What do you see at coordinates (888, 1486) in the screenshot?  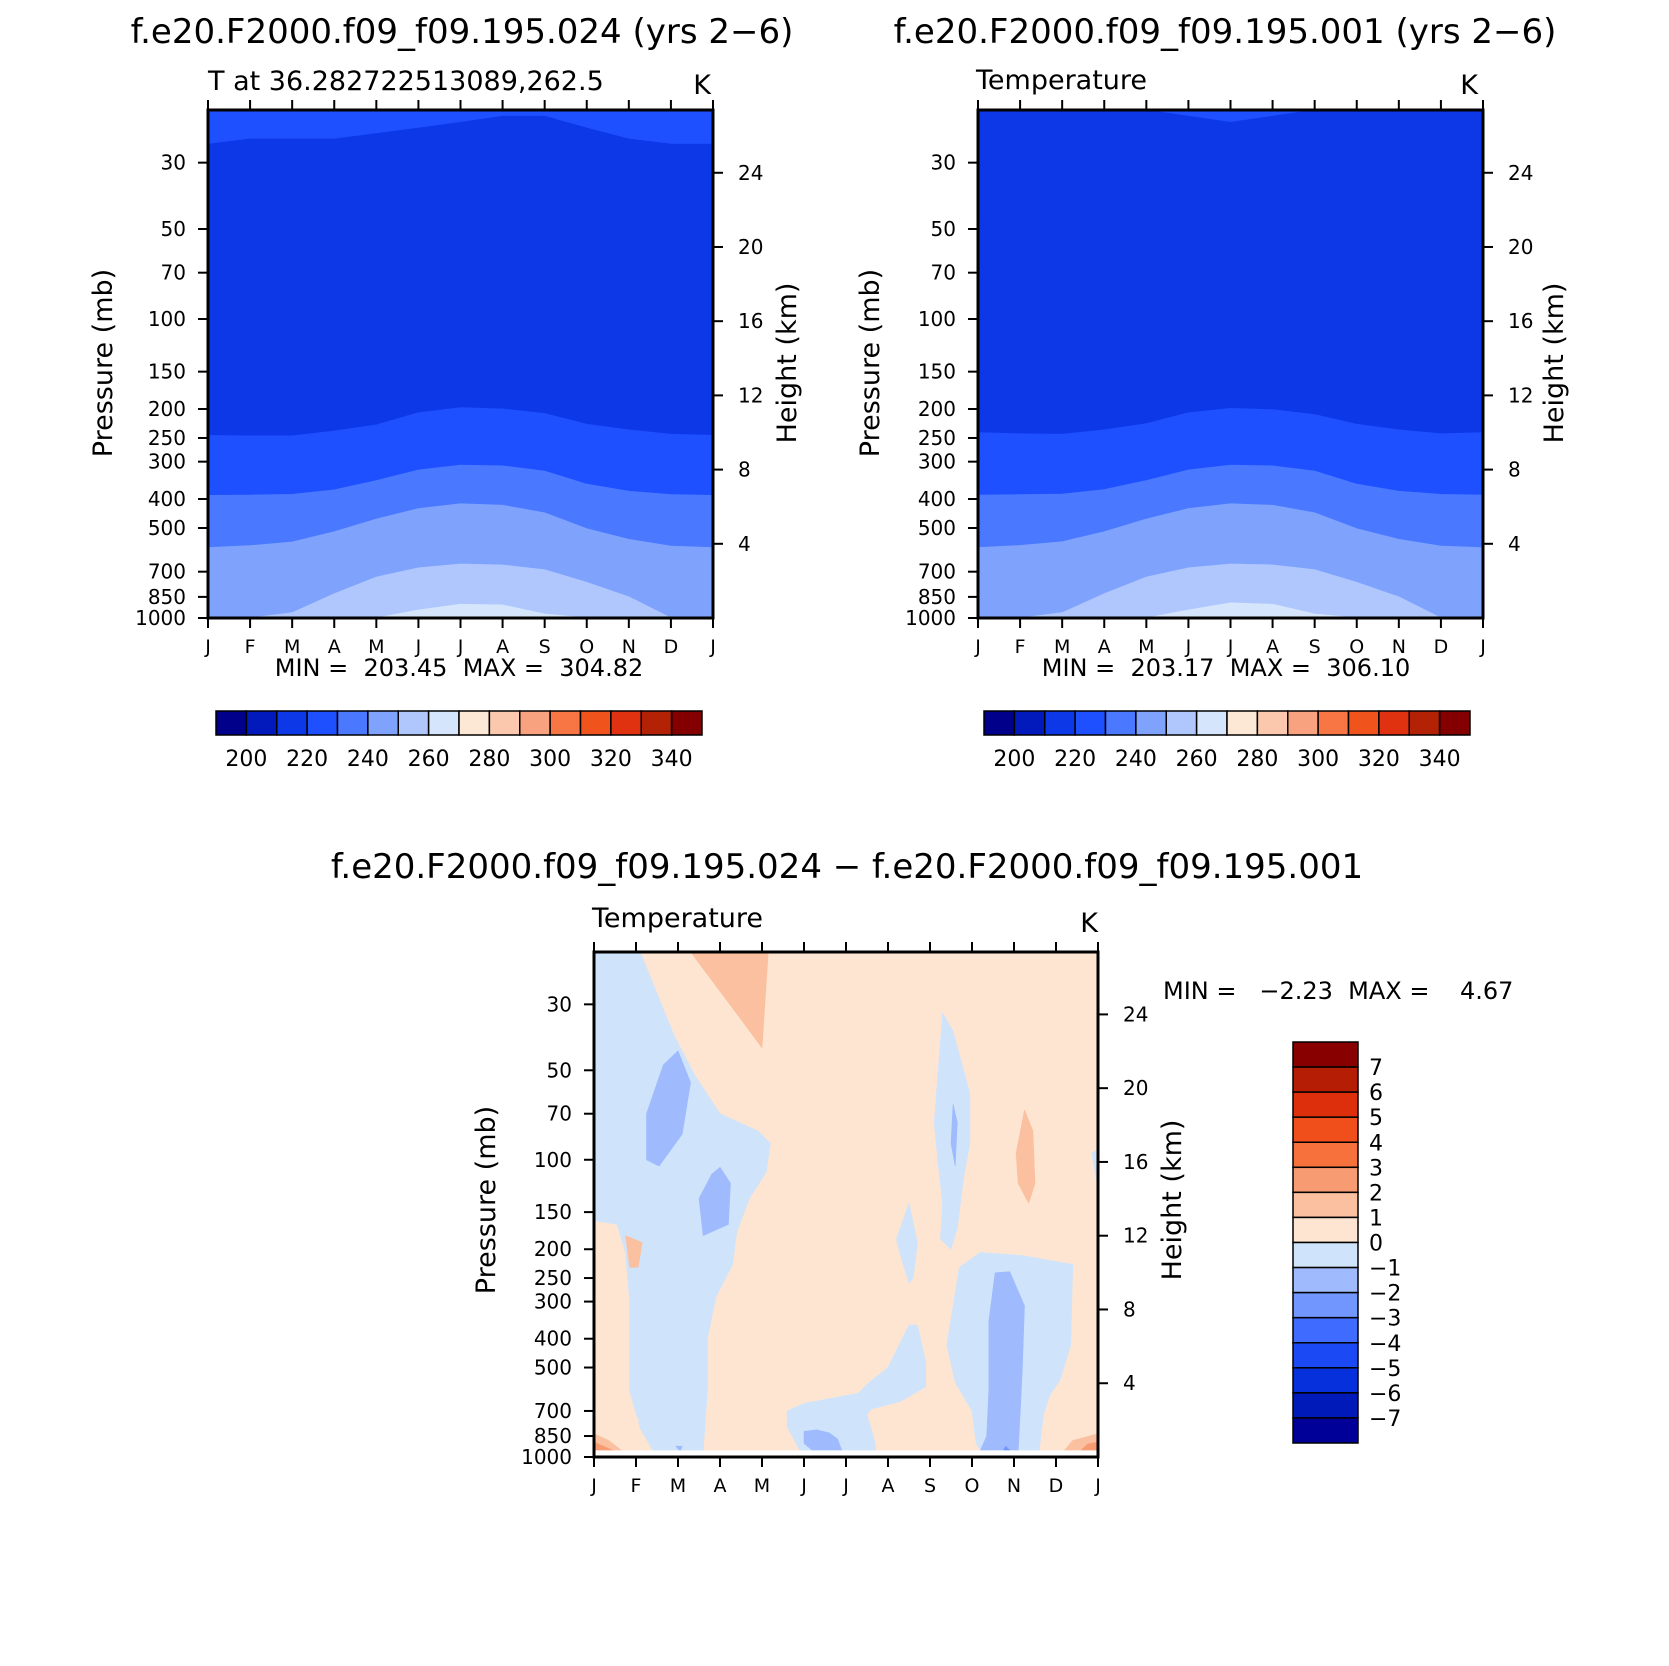 I see `panel3-xtick-label: A` at bounding box center [888, 1486].